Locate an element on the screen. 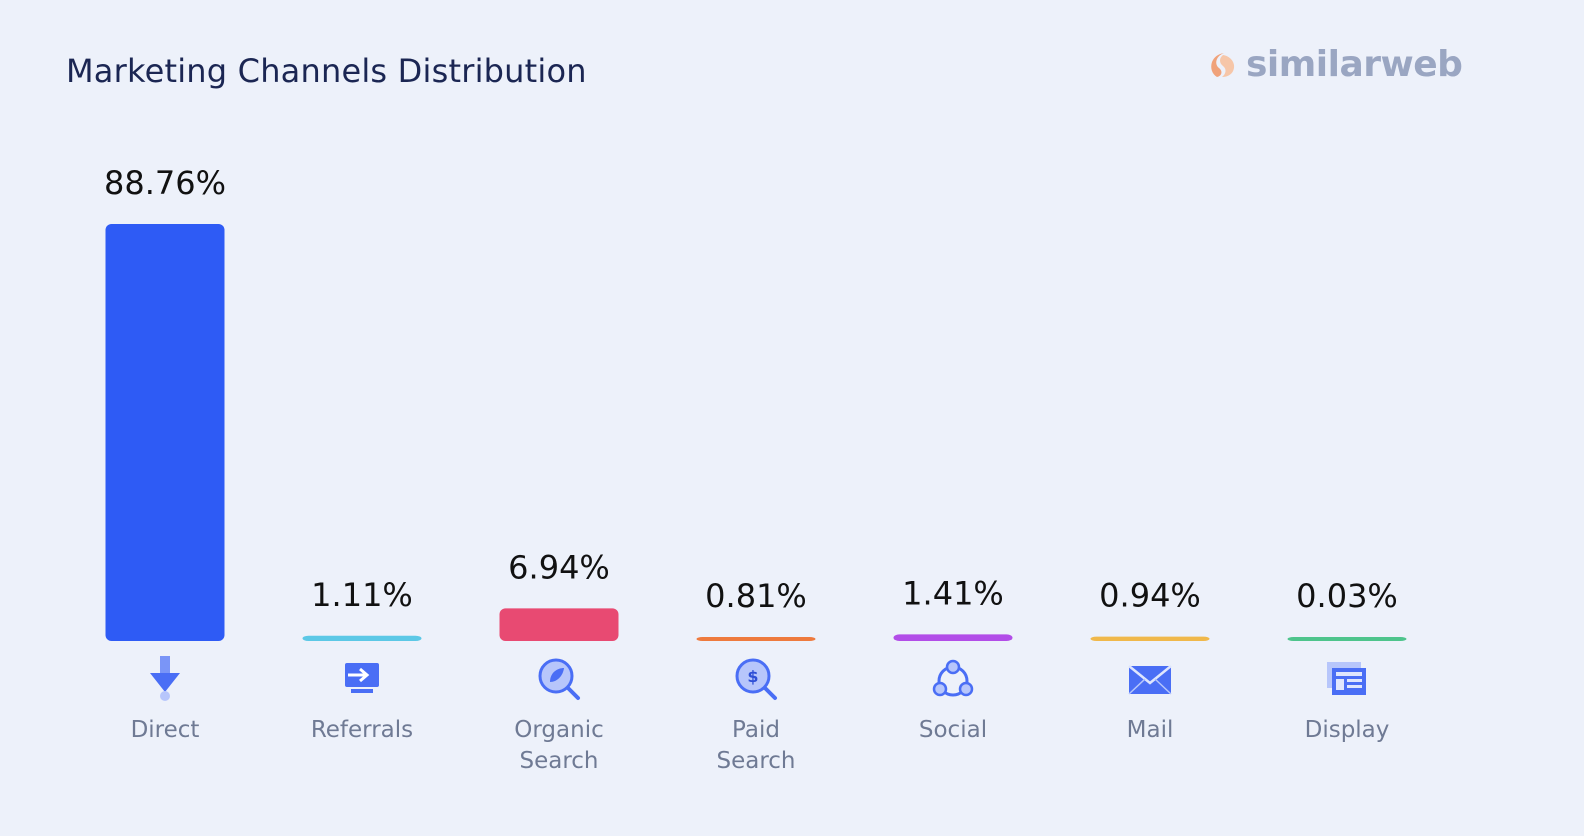  value-label-4: 1.41% is located at coordinates (953, 593).